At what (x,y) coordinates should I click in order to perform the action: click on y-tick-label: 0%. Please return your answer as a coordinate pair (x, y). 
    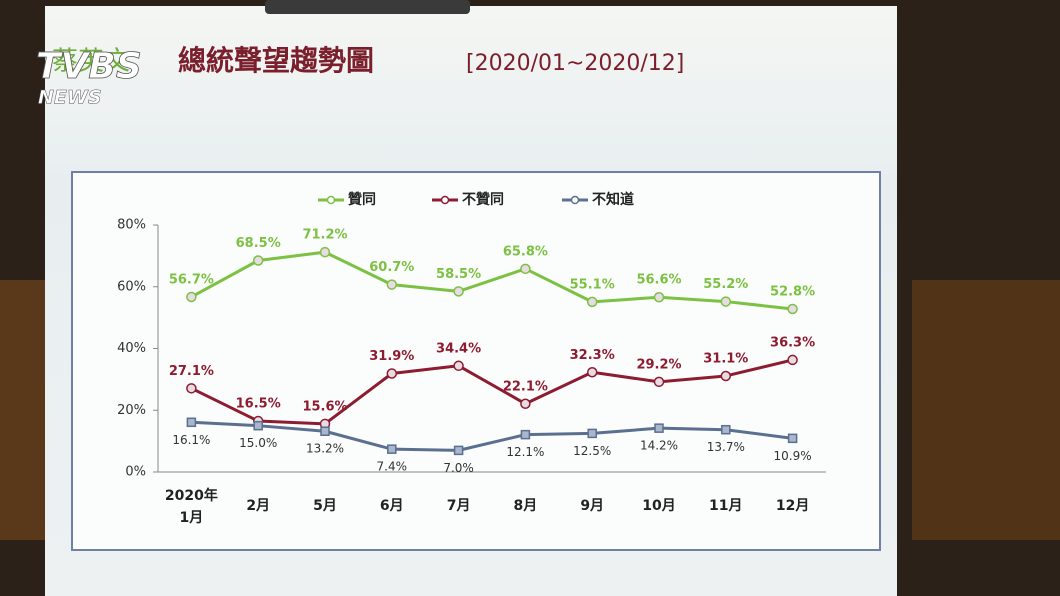
    Looking at the image, I should click on (135, 472).